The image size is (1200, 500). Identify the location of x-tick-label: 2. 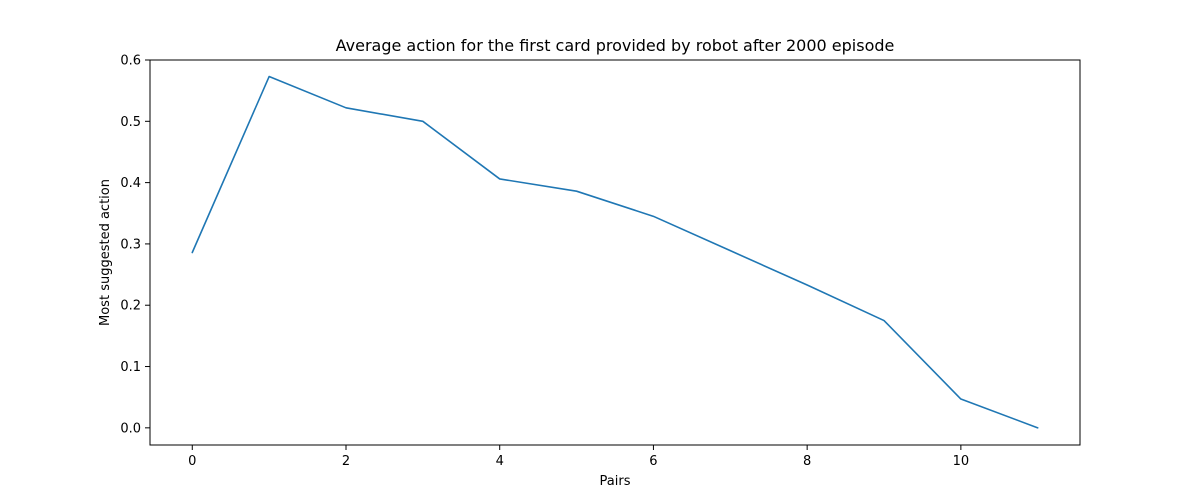
(346, 461).